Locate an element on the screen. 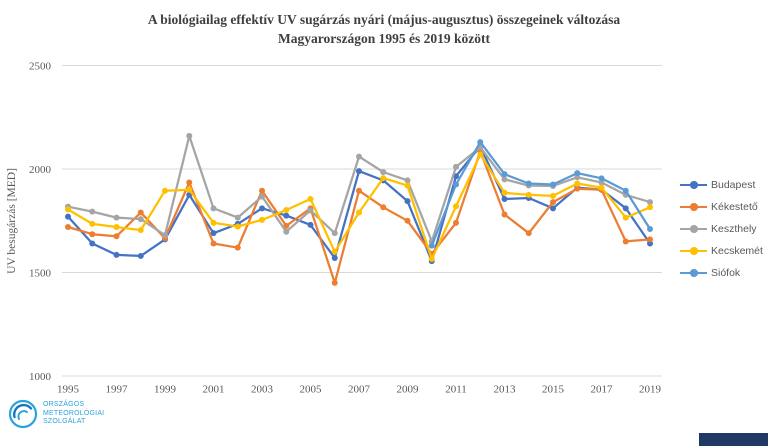 The height and width of the screenshot is (446, 768). legend-label: Siófok is located at coordinates (726, 273).